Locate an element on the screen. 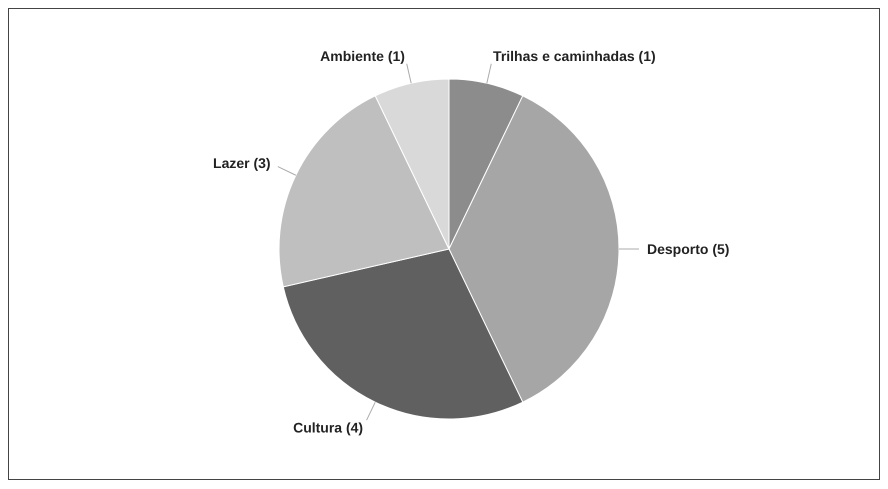  slice-label: Lazer (3) is located at coordinates (242, 163).